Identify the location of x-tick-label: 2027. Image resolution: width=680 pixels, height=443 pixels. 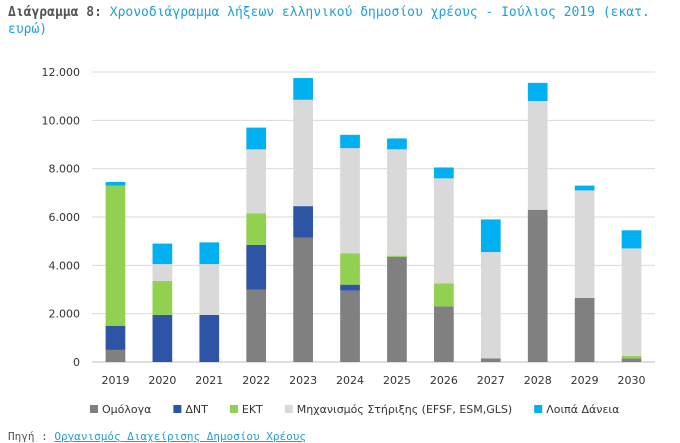
(491, 380).